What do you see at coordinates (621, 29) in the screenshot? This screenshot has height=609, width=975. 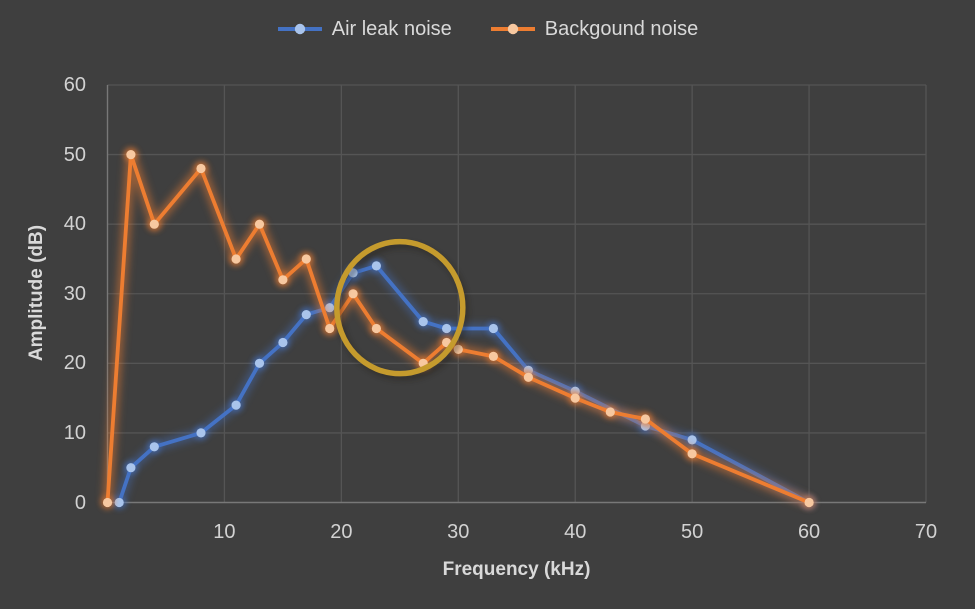 I see `legend-label-backgound: Backgound noise` at bounding box center [621, 29].